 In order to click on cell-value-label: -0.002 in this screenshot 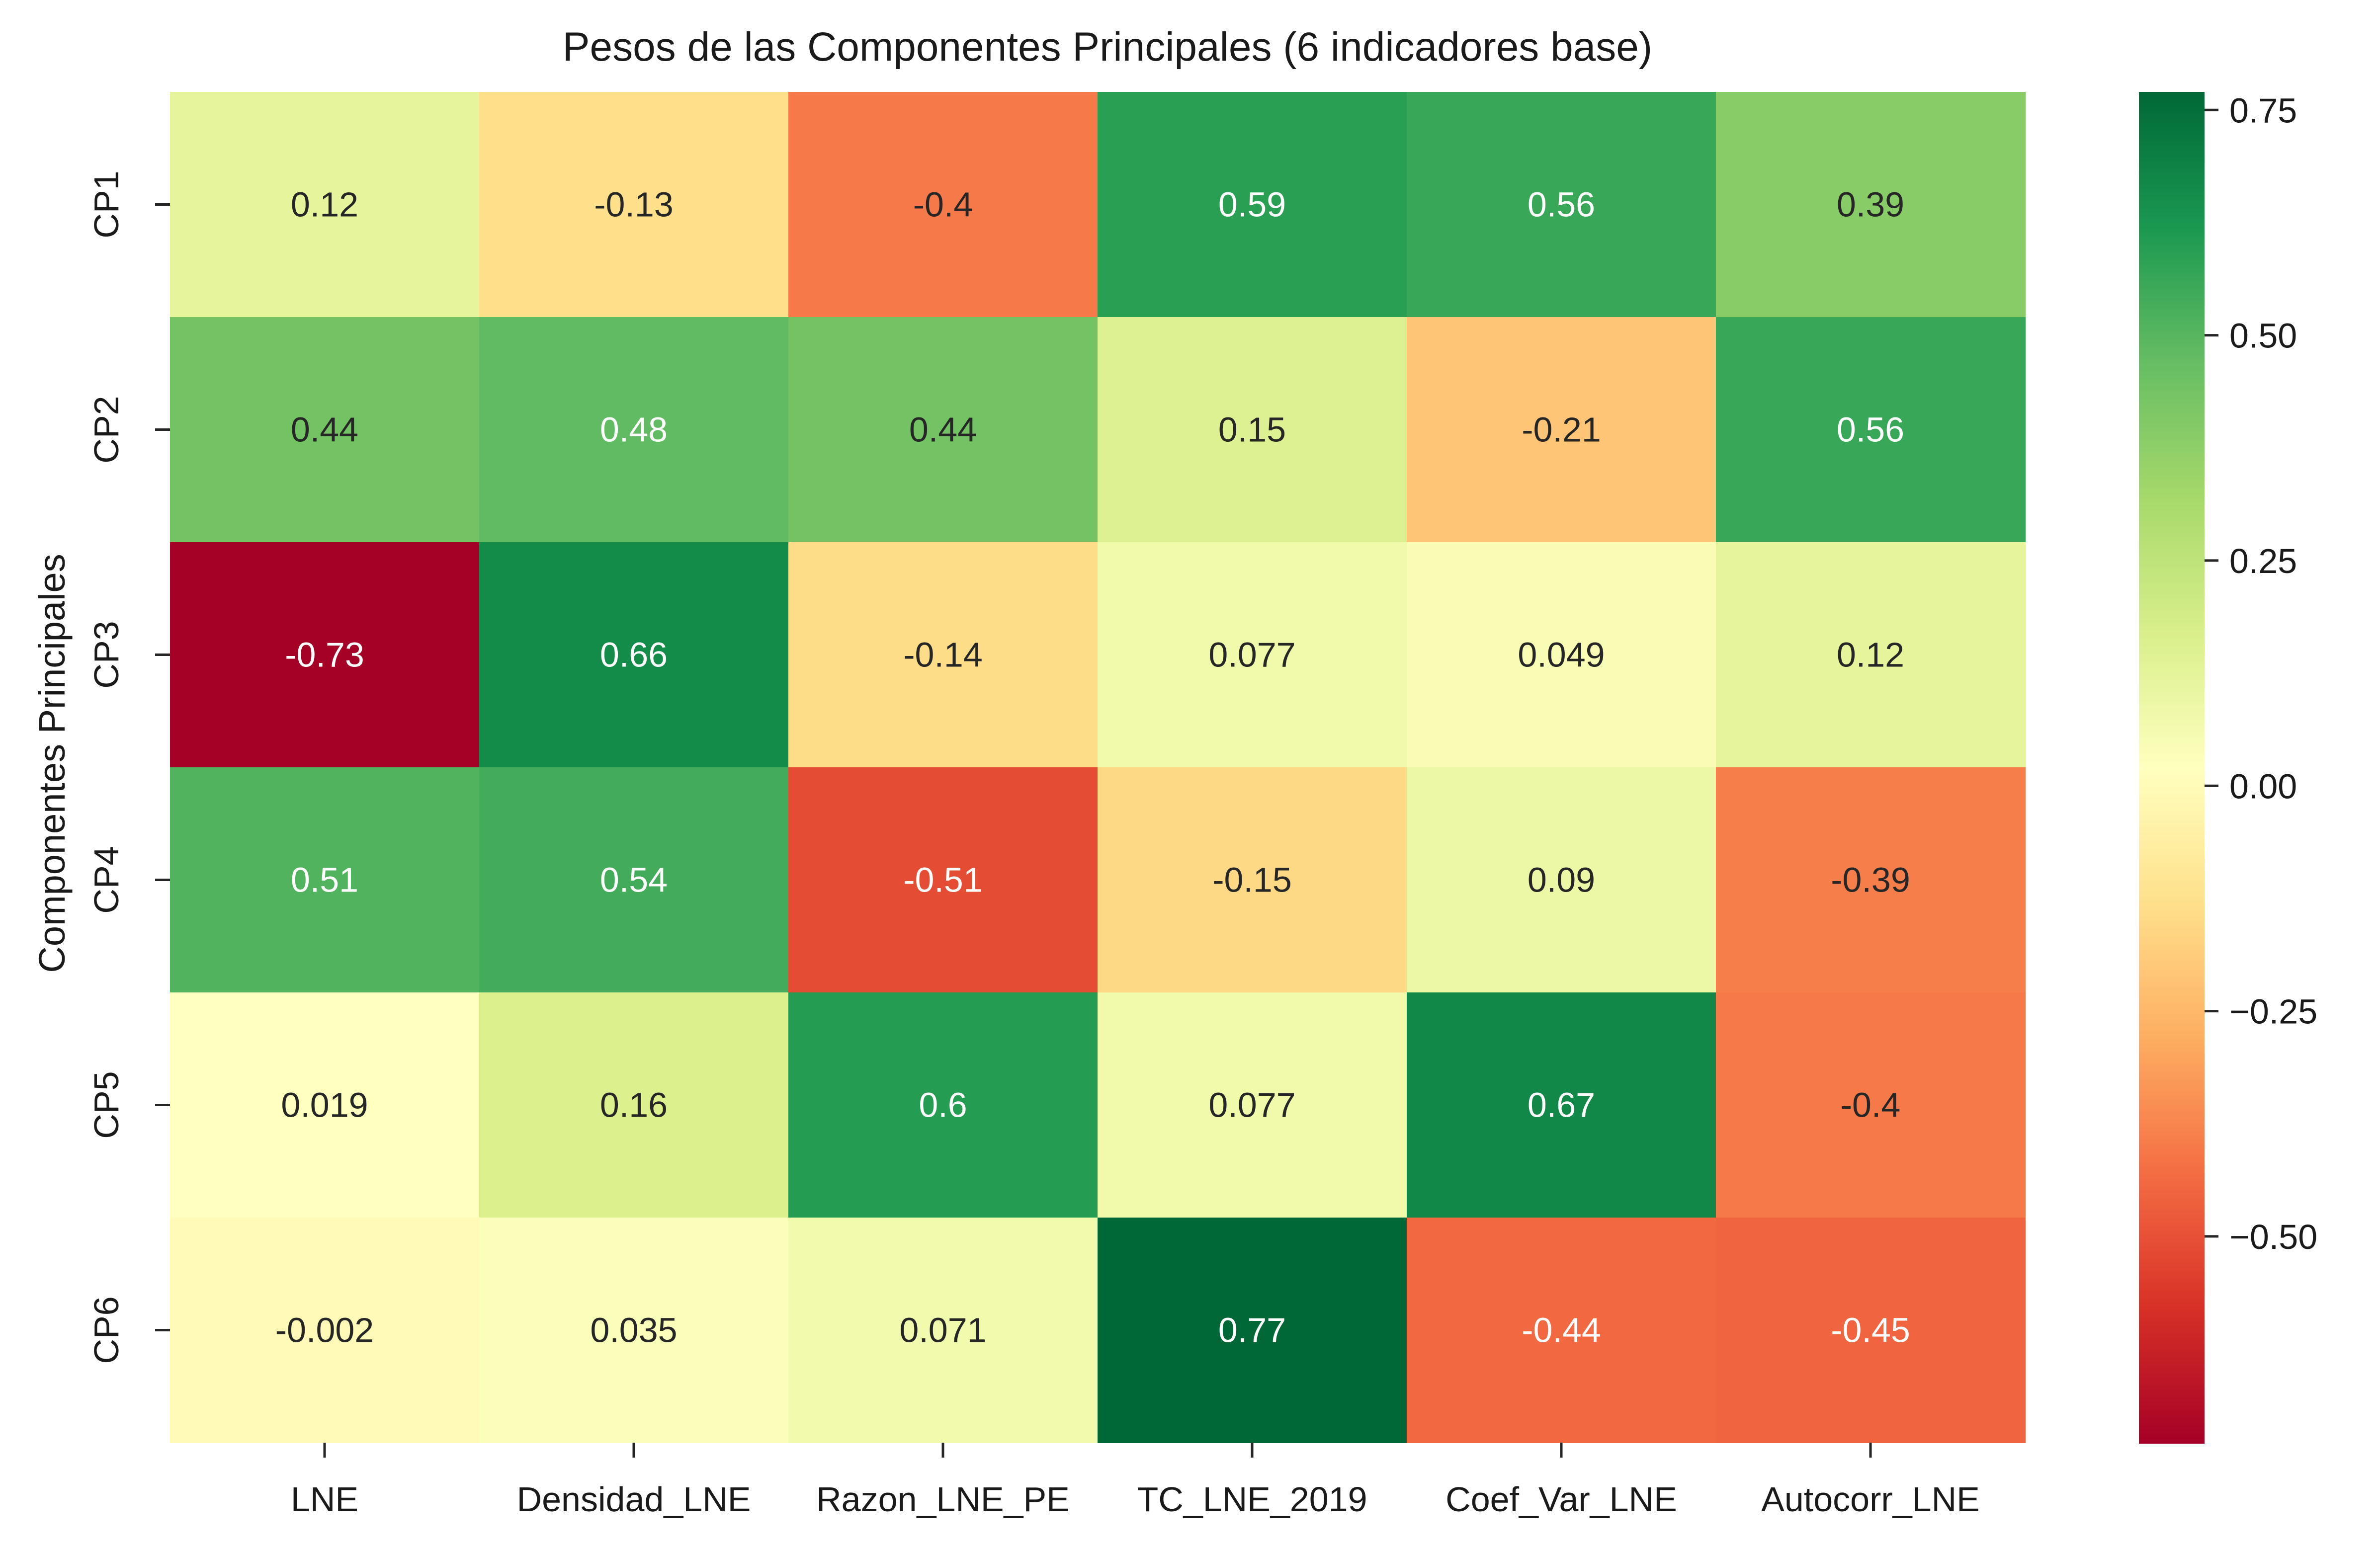, I will do `click(324, 1330)`.